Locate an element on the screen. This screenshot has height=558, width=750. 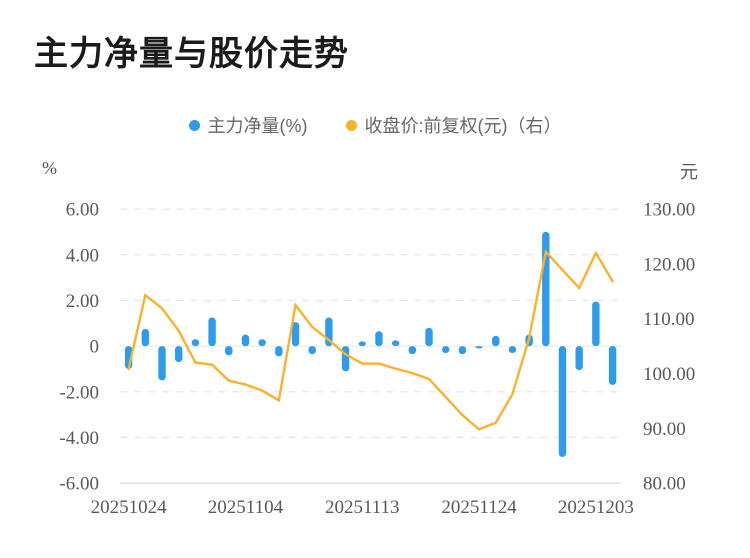
x-axis-tick-label: 20251104 is located at coordinates (246, 507).